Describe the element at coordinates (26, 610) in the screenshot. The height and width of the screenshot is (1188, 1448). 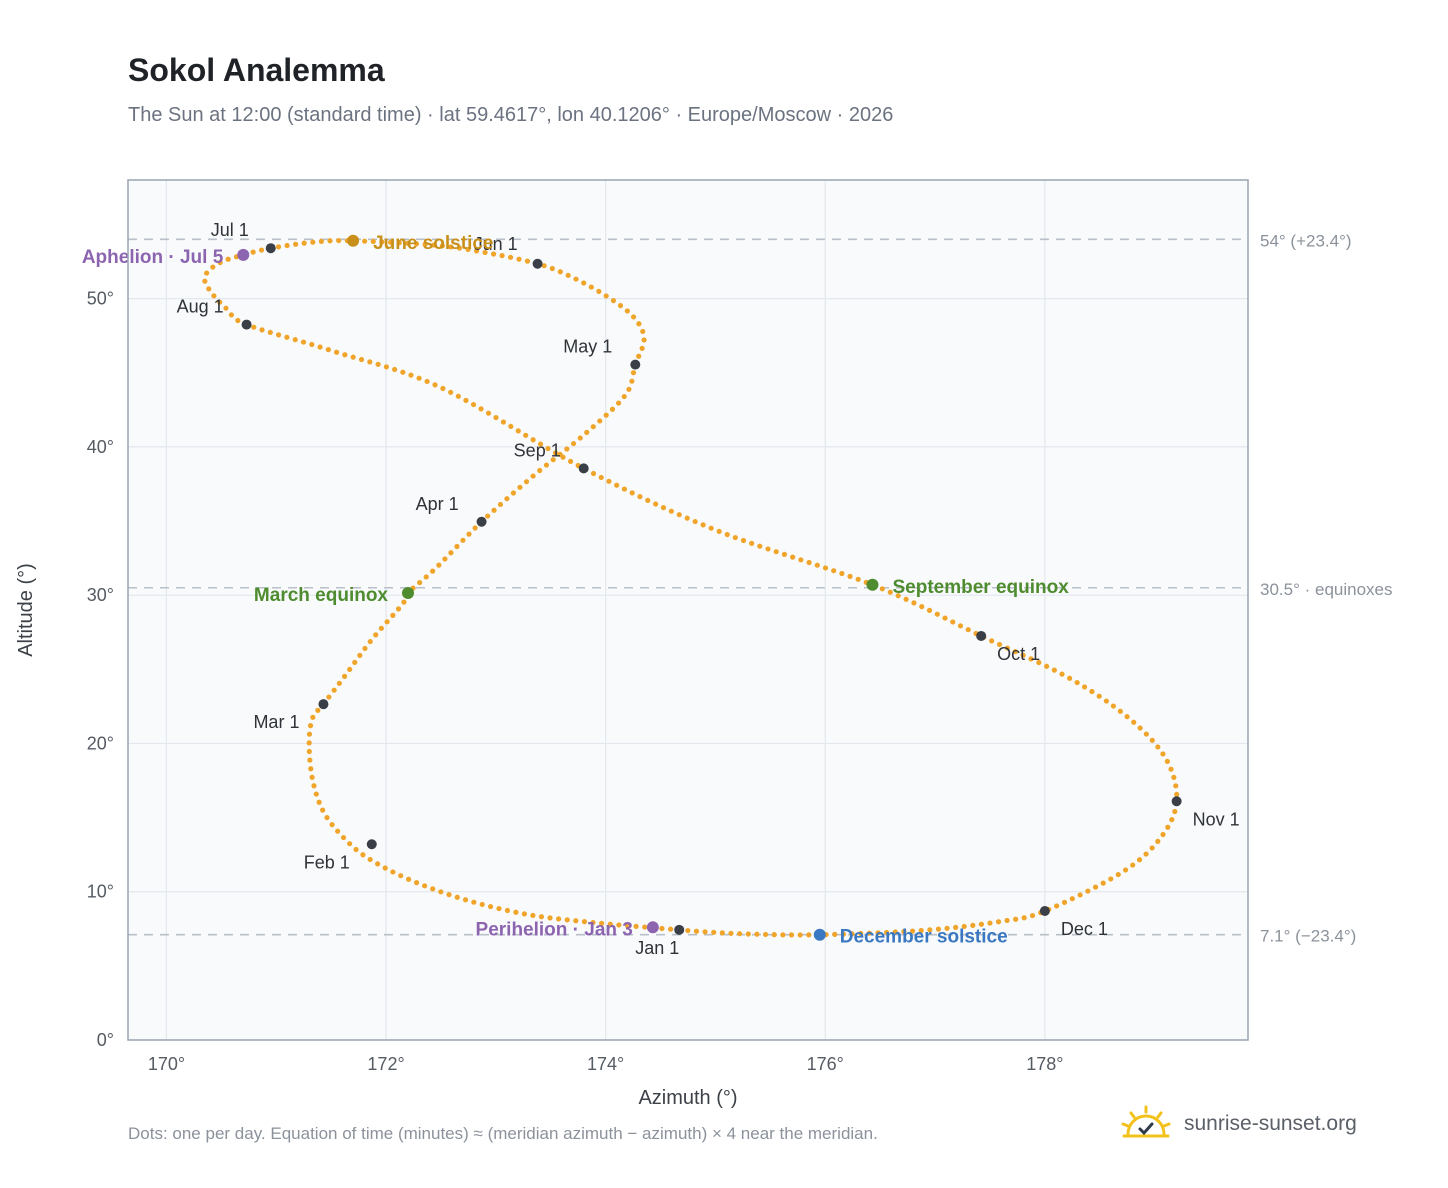
I see `y-axis-label: Altitude (°)` at that location.